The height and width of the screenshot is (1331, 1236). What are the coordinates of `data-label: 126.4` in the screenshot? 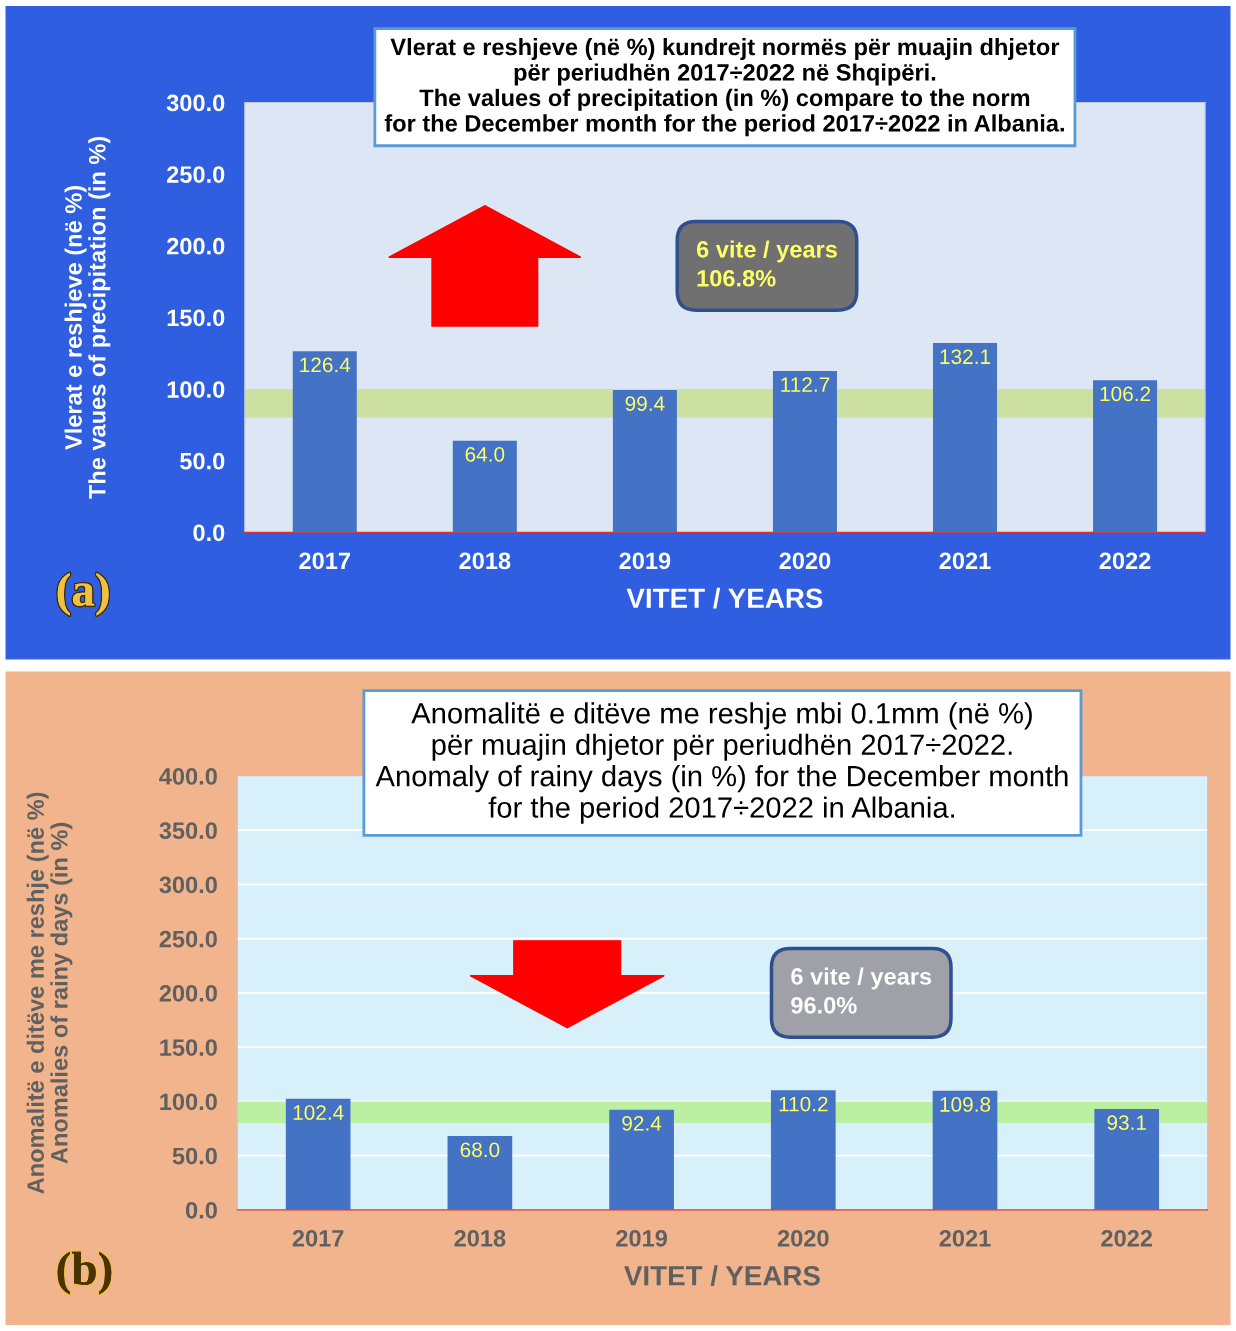 It's located at (325, 365).